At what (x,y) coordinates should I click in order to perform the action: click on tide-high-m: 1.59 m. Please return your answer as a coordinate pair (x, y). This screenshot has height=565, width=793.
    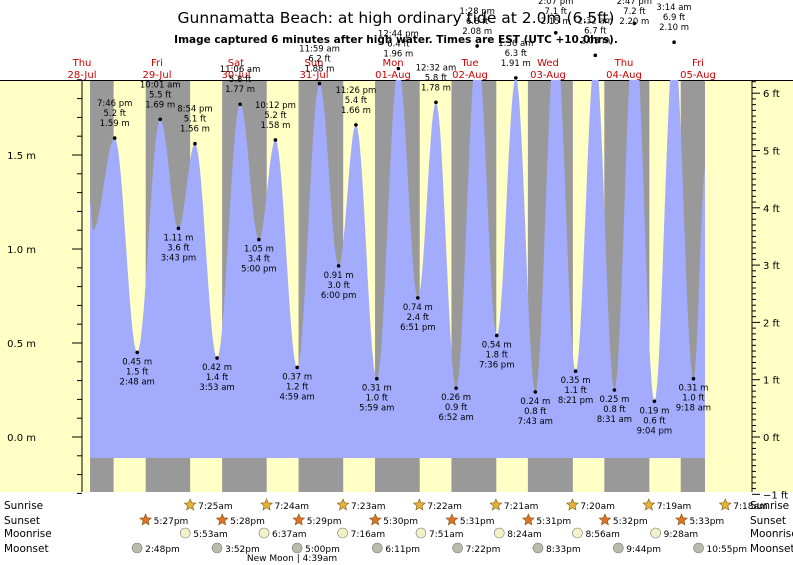
    Looking at the image, I should click on (115, 124).